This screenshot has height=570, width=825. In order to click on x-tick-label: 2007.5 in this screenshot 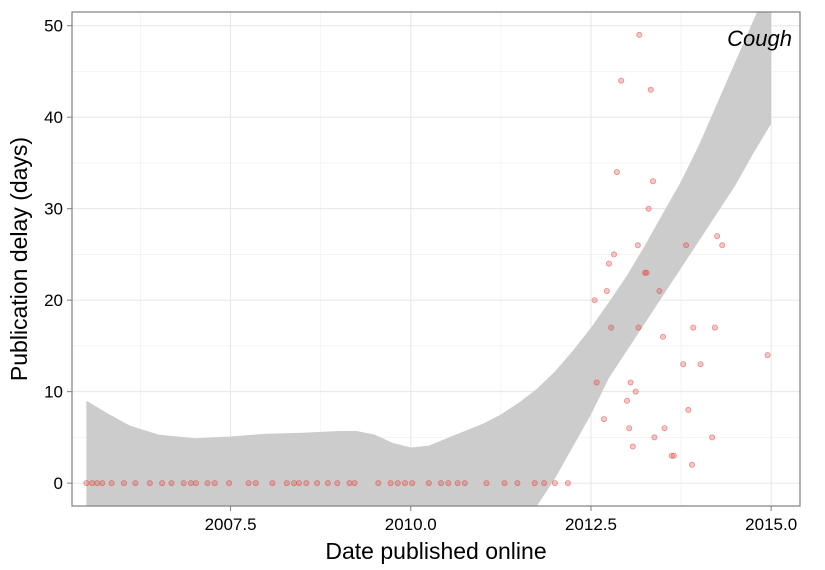, I will do `click(231, 524)`.